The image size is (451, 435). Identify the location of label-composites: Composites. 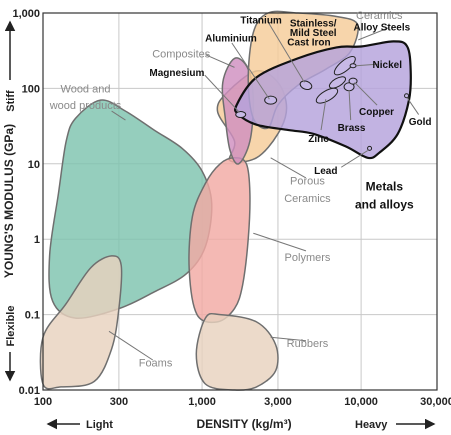
(181, 55).